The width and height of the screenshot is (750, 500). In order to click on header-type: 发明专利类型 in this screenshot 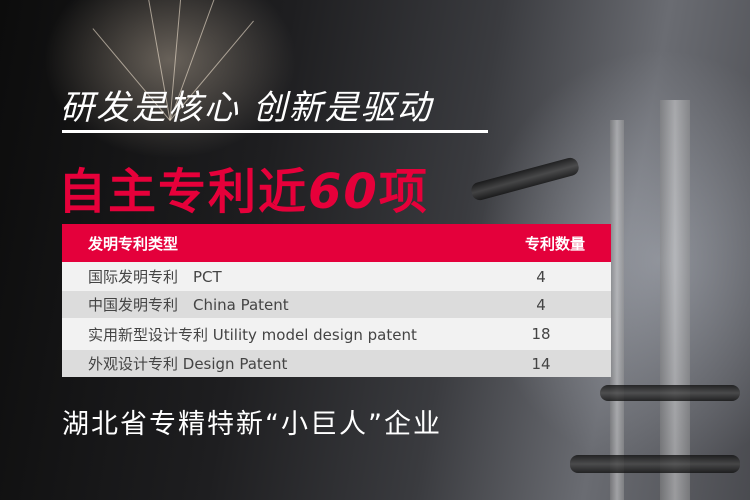, I will do `click(133, 243)`.